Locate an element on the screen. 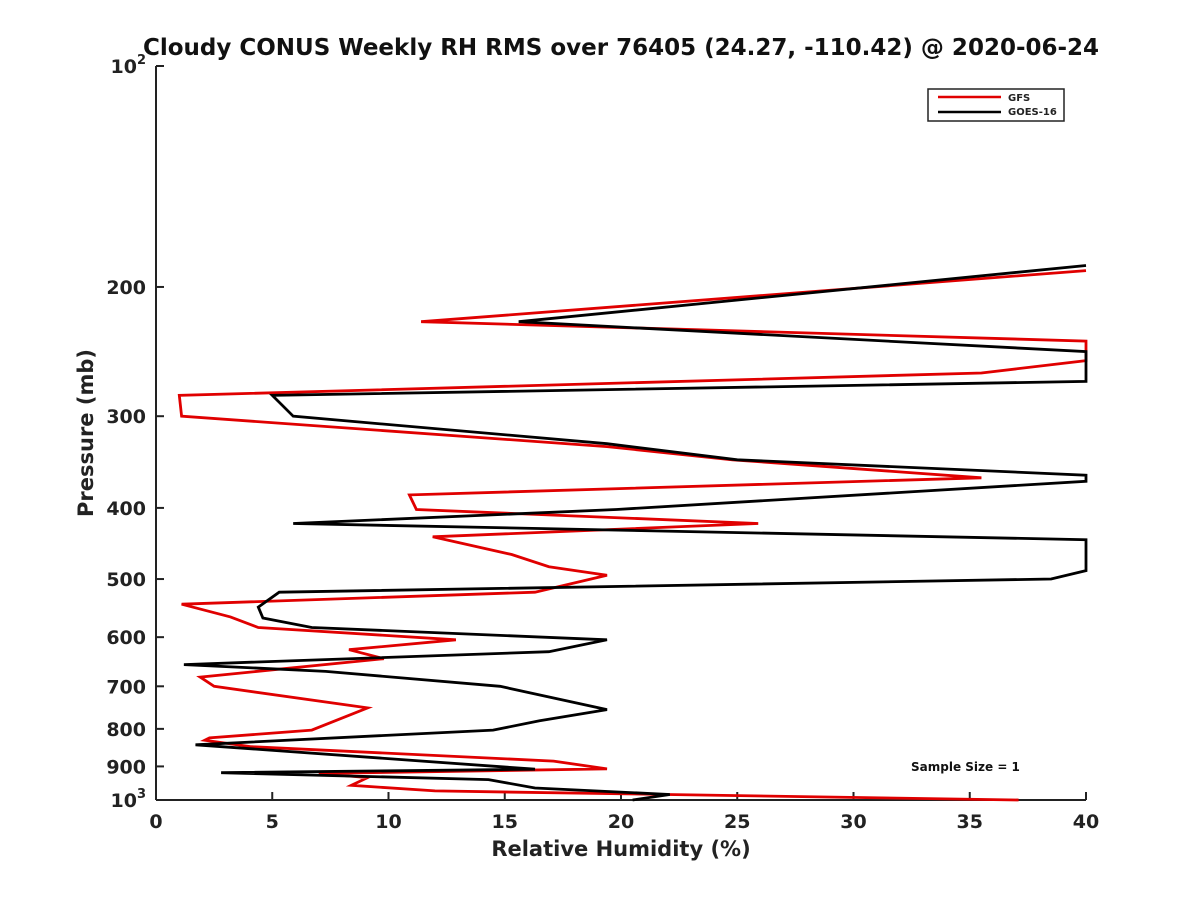 The image size is (1200, 900). sample-size-annotation: Sample Size = 1 is located at coordinates (965, 767).